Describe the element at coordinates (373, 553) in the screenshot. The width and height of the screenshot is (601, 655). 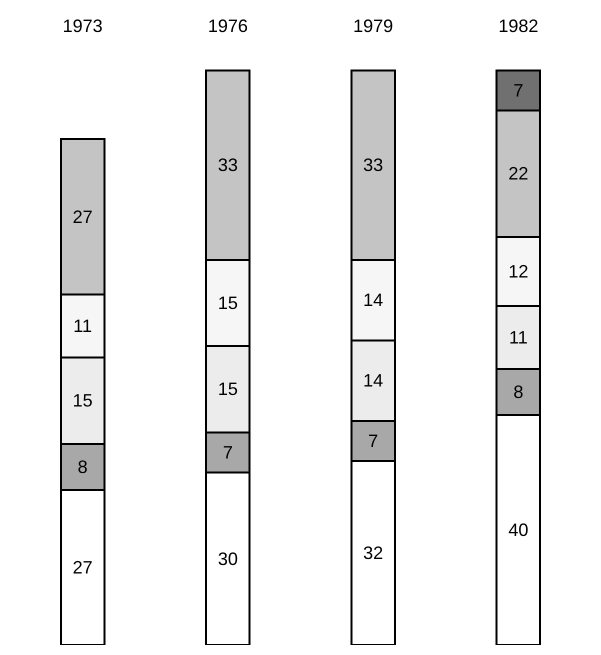
I see `data-label: 32` at that location.